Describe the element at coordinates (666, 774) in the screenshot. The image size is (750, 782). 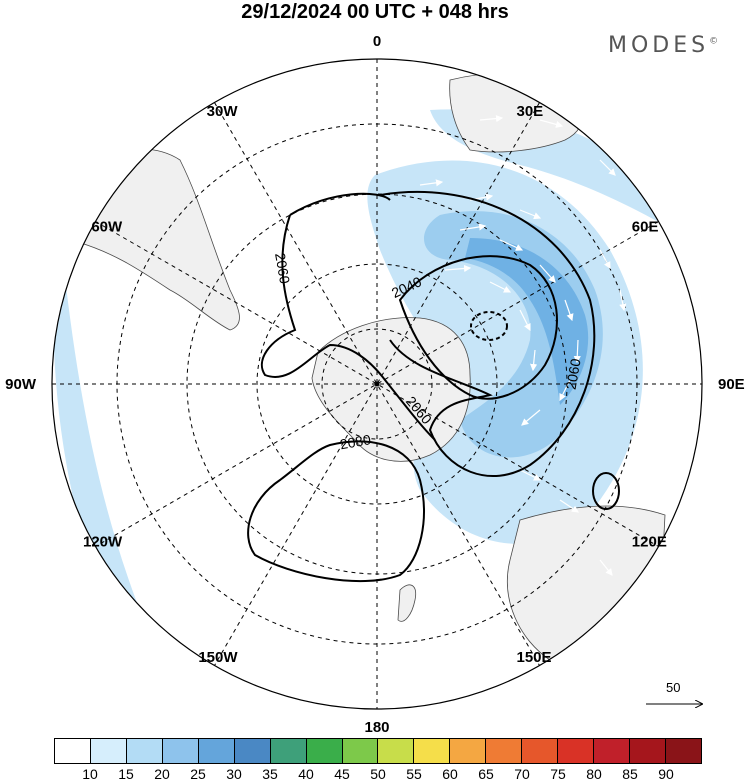
I see `colorbar-tick-label: 90` at that location.